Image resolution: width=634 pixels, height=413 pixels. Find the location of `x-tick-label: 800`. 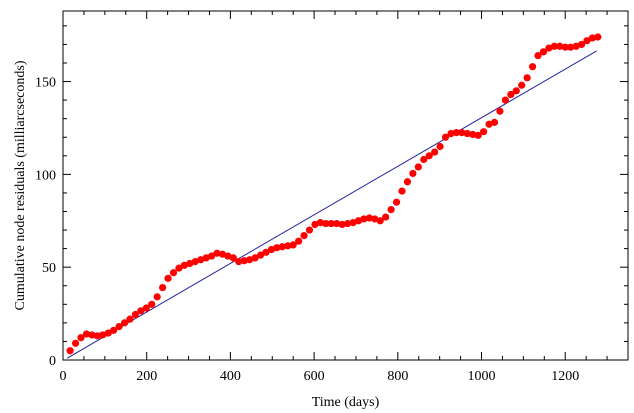

x-tick-label: 800 is located at coordinates (397, 376).